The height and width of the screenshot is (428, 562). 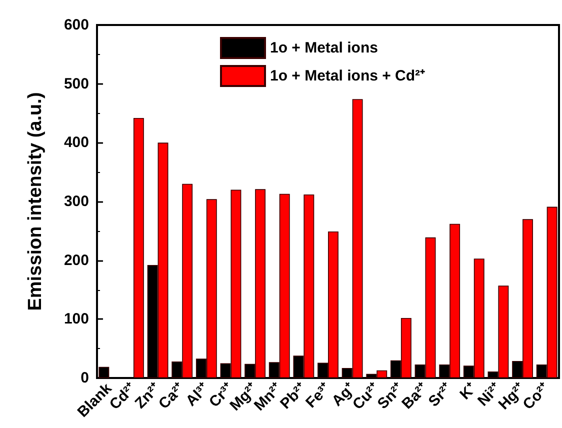 What do you see at coordinates (35, 201) in the screenshot?
I see `y-axis-title: Emission intensity (a.u.)` at bounding box center [35, 201].